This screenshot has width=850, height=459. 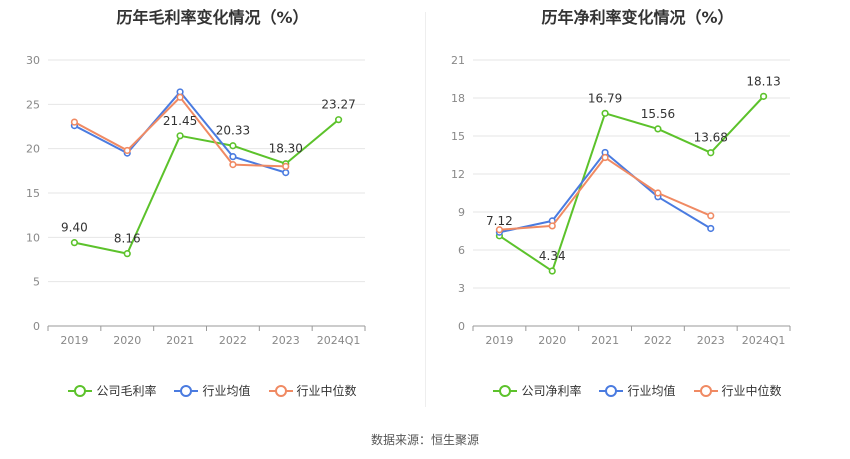 I want to click on legend-item: 公司毛利率, so click(x=112, y=390).